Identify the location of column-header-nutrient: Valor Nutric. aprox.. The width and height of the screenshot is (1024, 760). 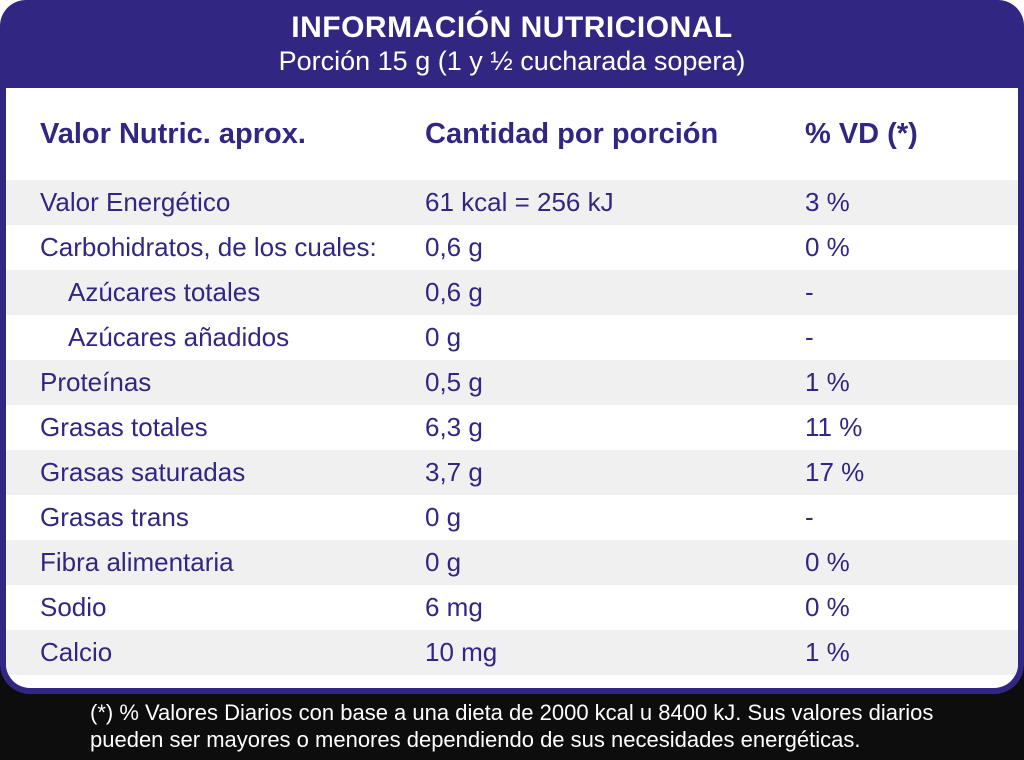
(173, 133).